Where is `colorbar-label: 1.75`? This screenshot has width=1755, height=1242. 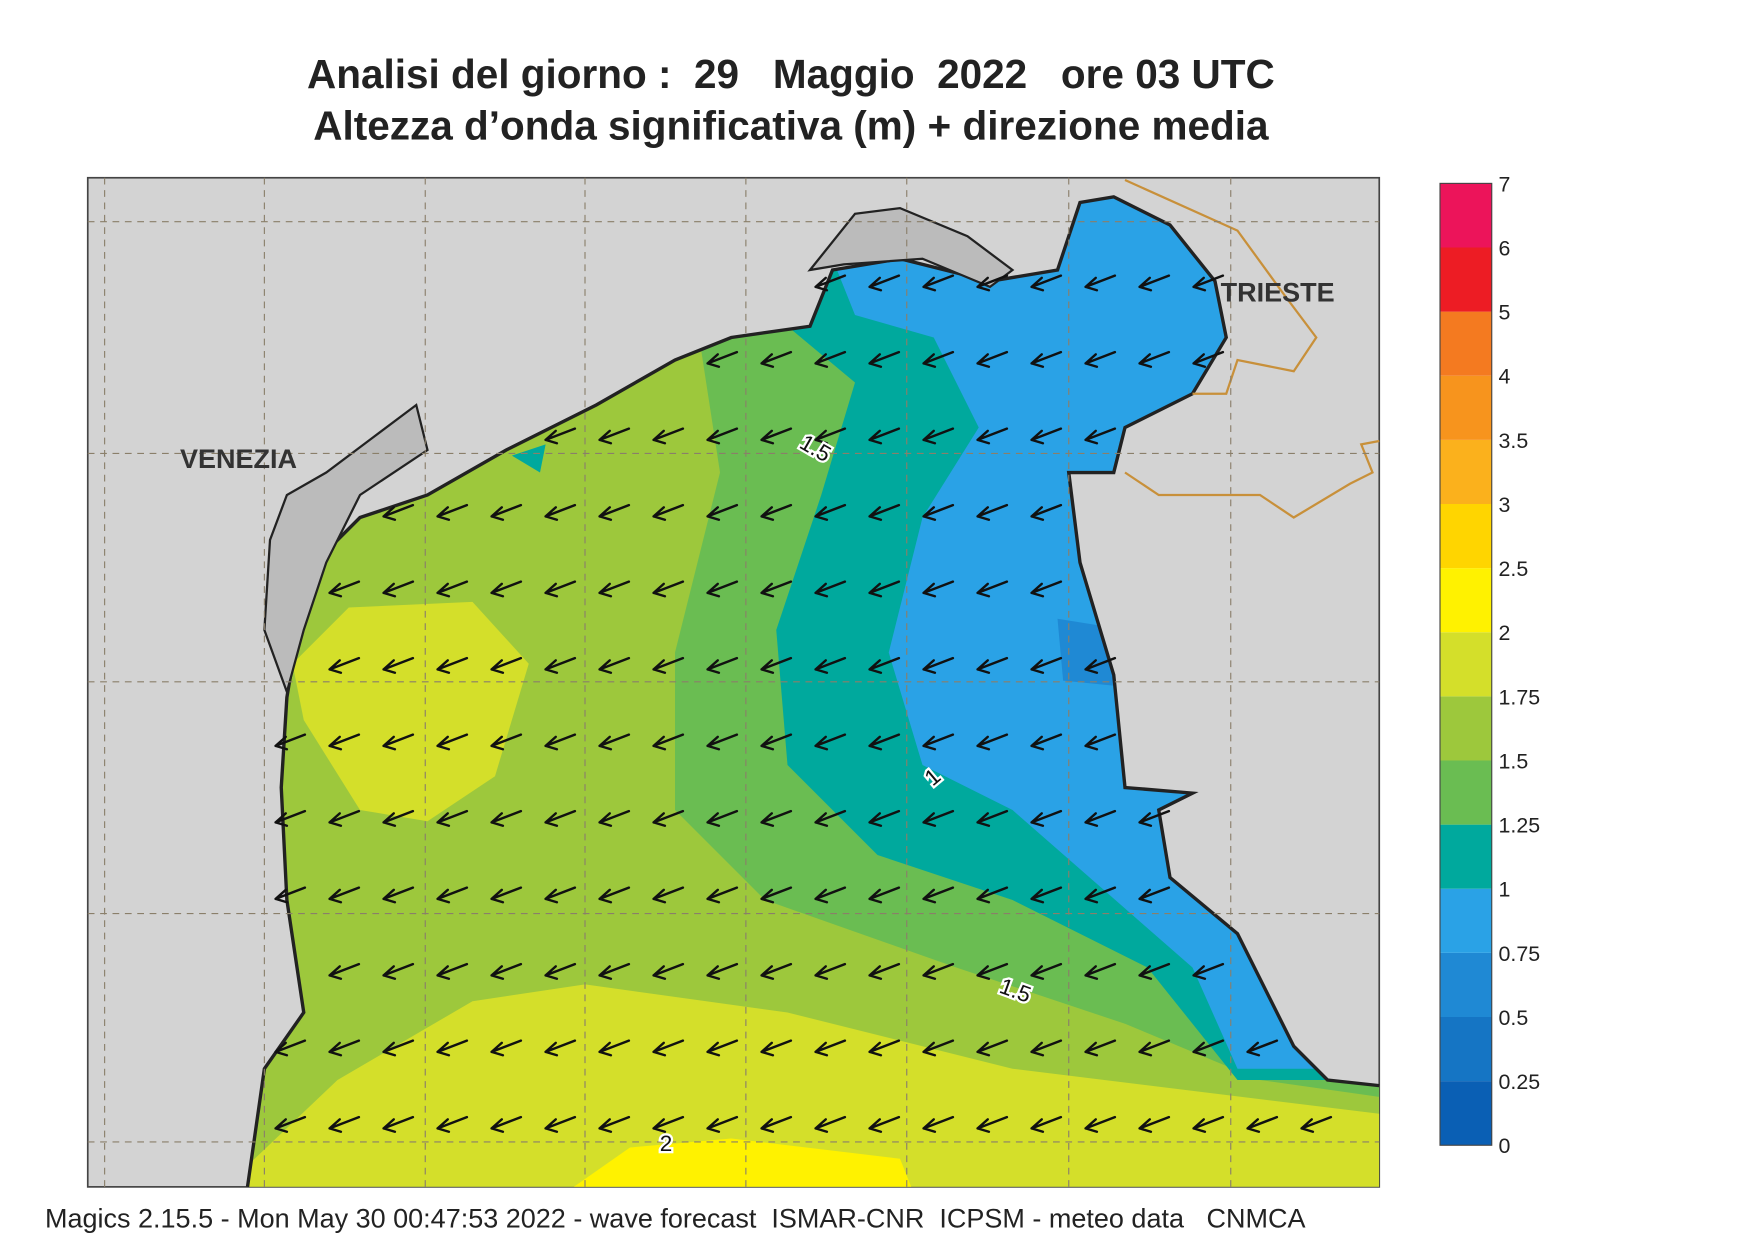 colorbar-label: 1.75 is located at coordinates (1520, 697).